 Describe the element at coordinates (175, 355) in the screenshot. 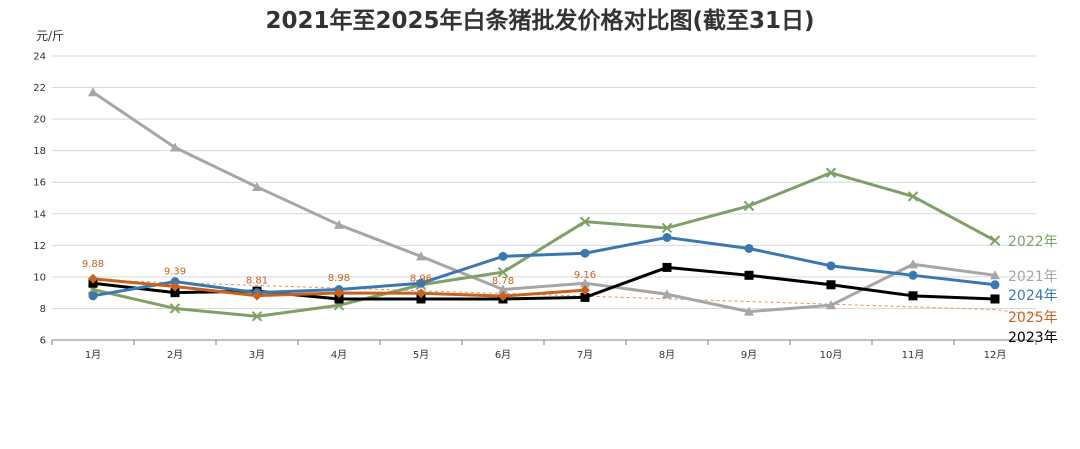

I see `x-tick-label: 2月` at that location.